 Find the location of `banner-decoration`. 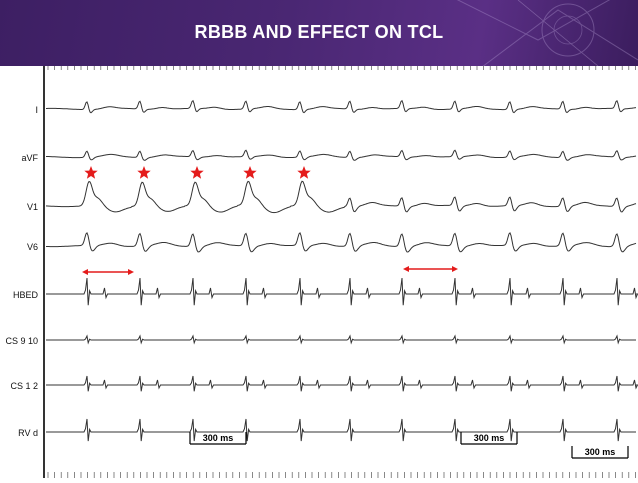

banner-decoration is located at coordinates (547, 33).